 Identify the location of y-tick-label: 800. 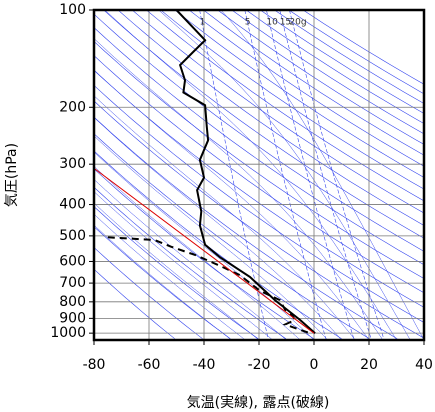
(72, 302).